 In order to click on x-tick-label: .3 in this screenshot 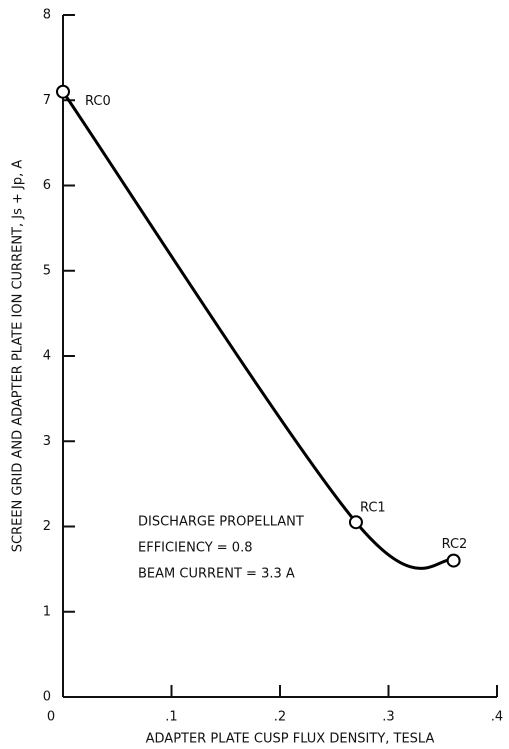, I will do `click(388, 717)`.